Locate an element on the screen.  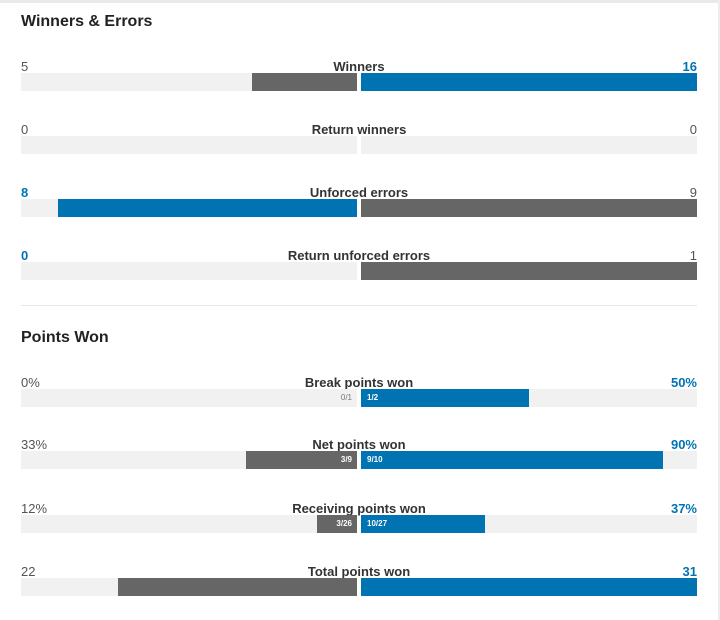
player1-bar-track: 3/26 is located at coordinates (189, 524).